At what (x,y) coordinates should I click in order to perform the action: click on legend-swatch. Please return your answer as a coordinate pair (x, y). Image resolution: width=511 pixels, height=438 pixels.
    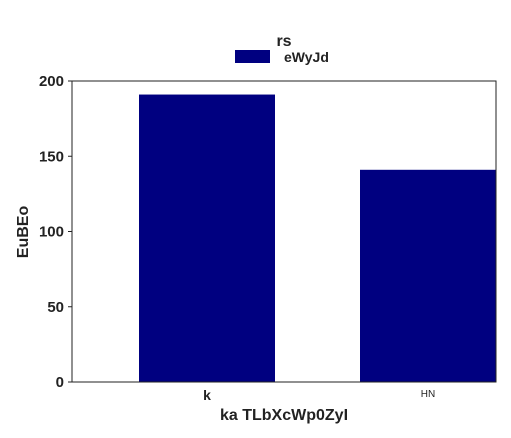
    Looking at the image, I should click on (252, 56).